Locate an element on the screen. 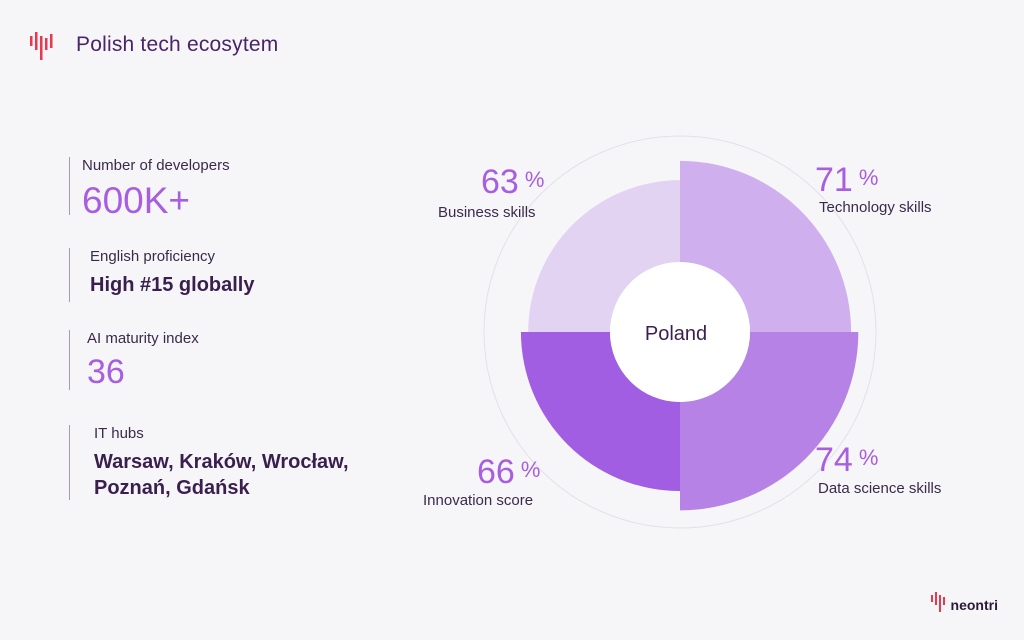 Image resolution: width=1024 pixels, height=640 pixels. chart-label-innovation: Innovation score is located at coordinates (478, 500).